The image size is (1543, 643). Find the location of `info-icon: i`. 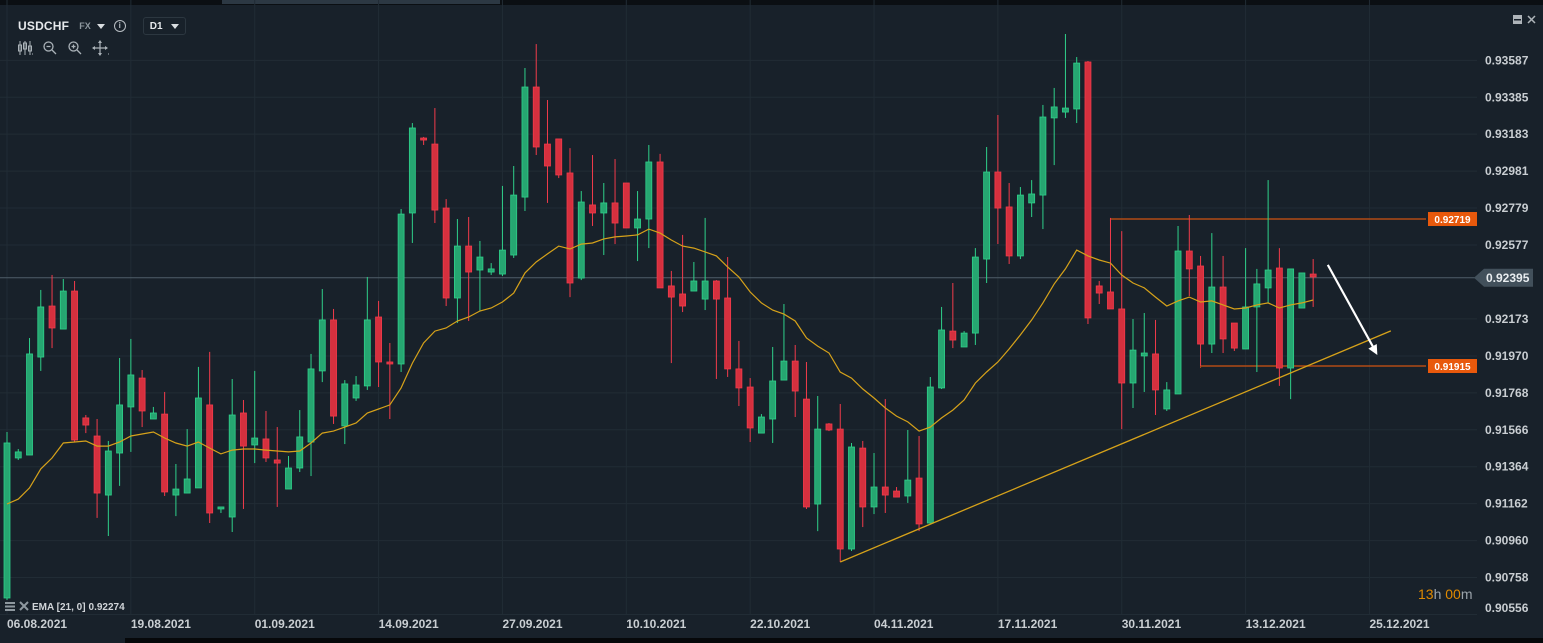

info-icon: i is located at coordinates (119, 26).